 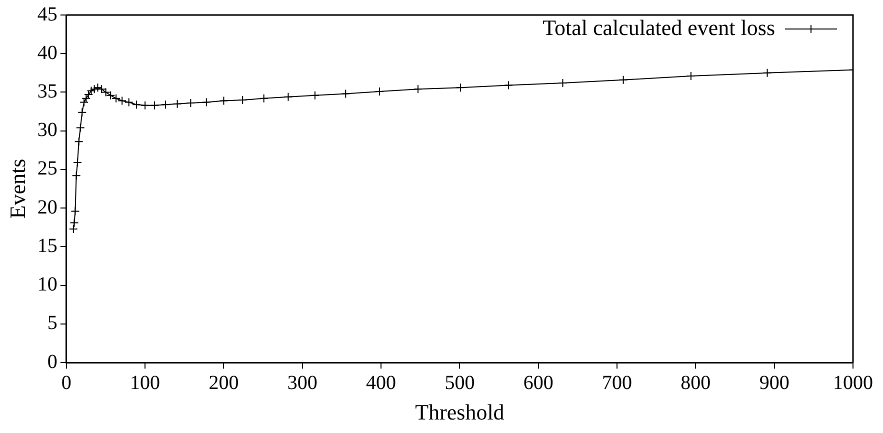 What do you see at coordinates (659, 27) in the screenshot?
I see `legend-label: Total calculated event loss` at bounding box center [659, 27].